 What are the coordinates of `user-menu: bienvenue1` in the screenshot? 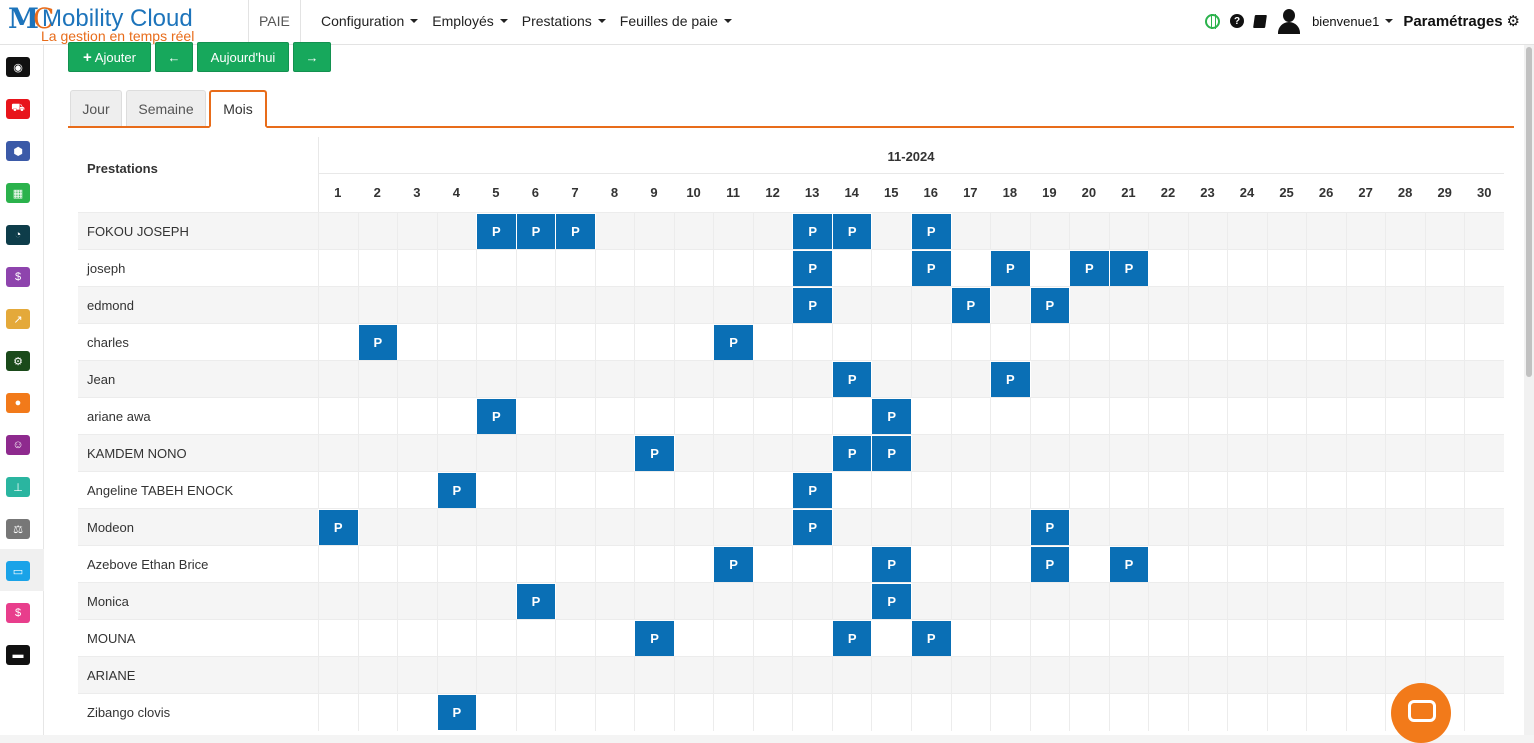 It's located at (1353, 21).